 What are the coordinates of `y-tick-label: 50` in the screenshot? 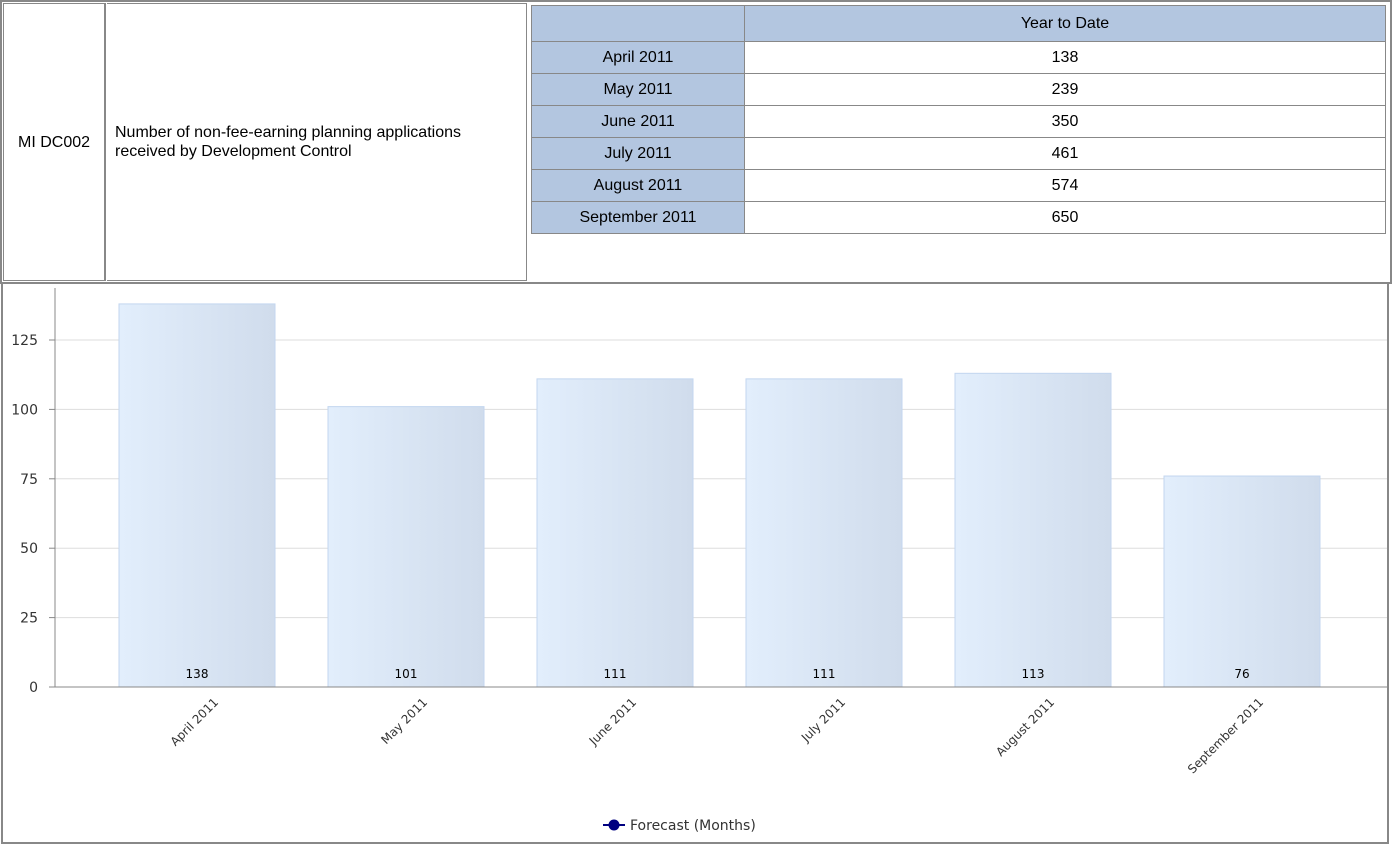 It's located at (29, 549).